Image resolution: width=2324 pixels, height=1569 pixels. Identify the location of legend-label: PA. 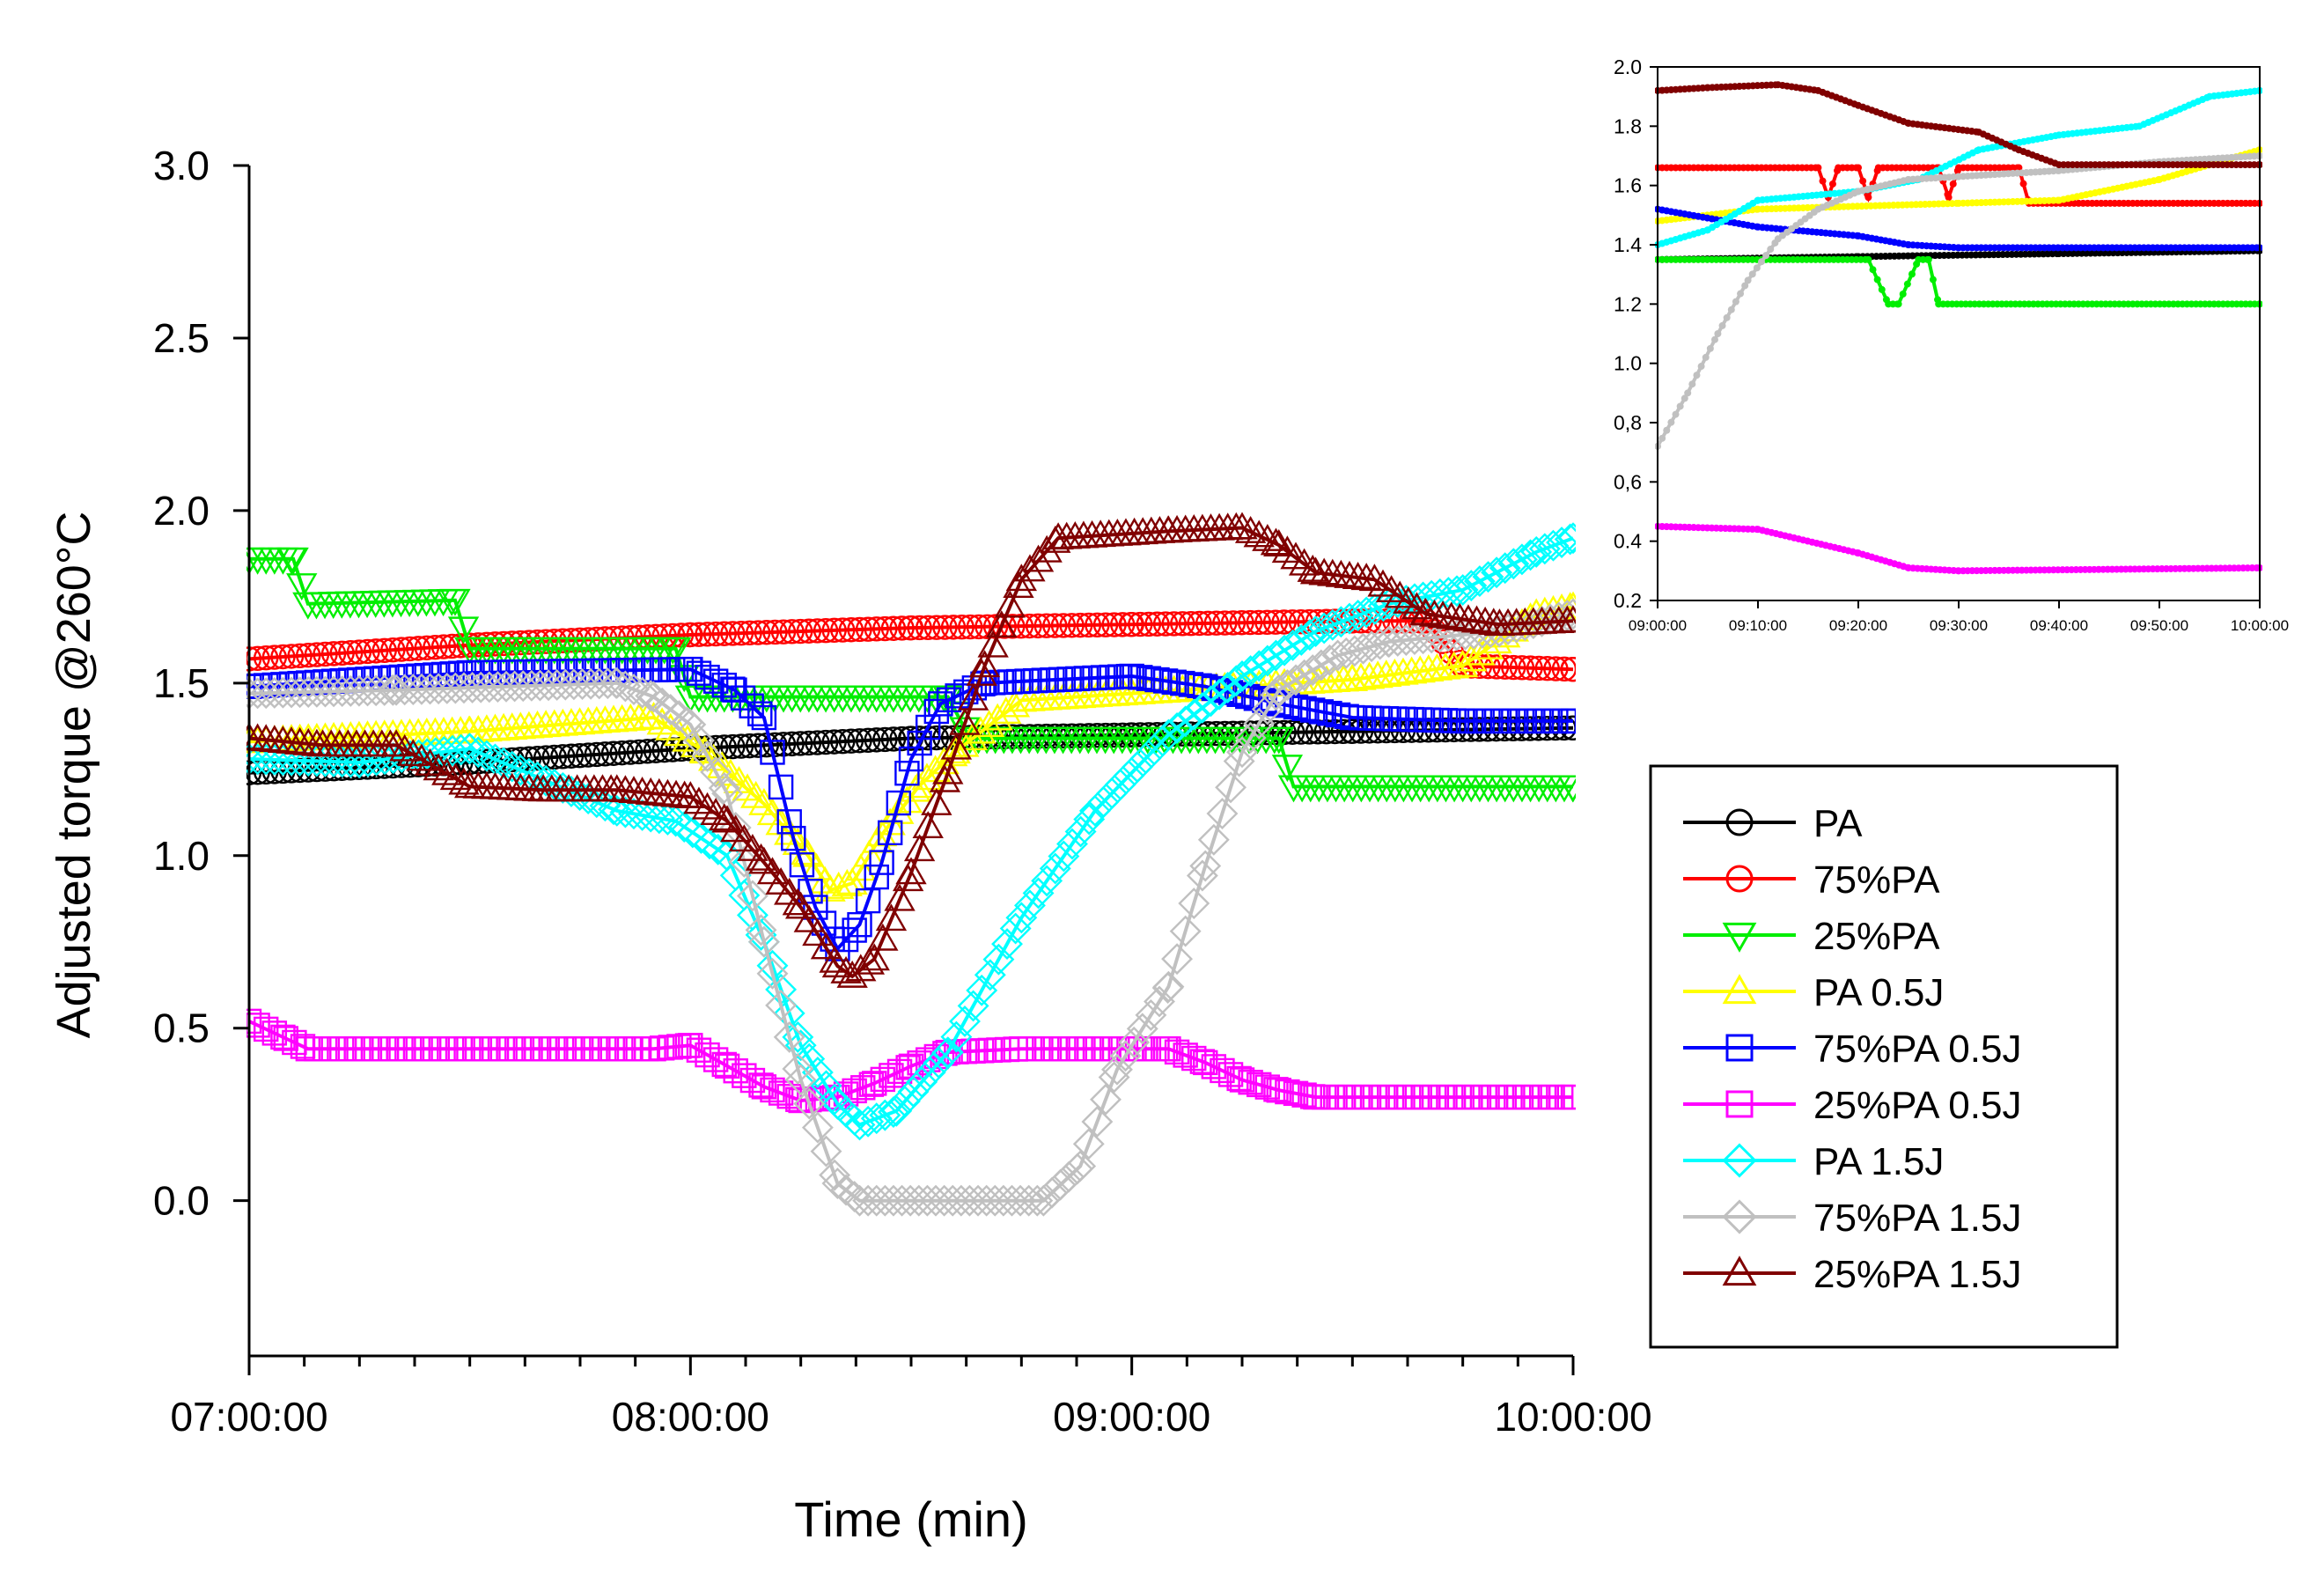
(1838, 823).